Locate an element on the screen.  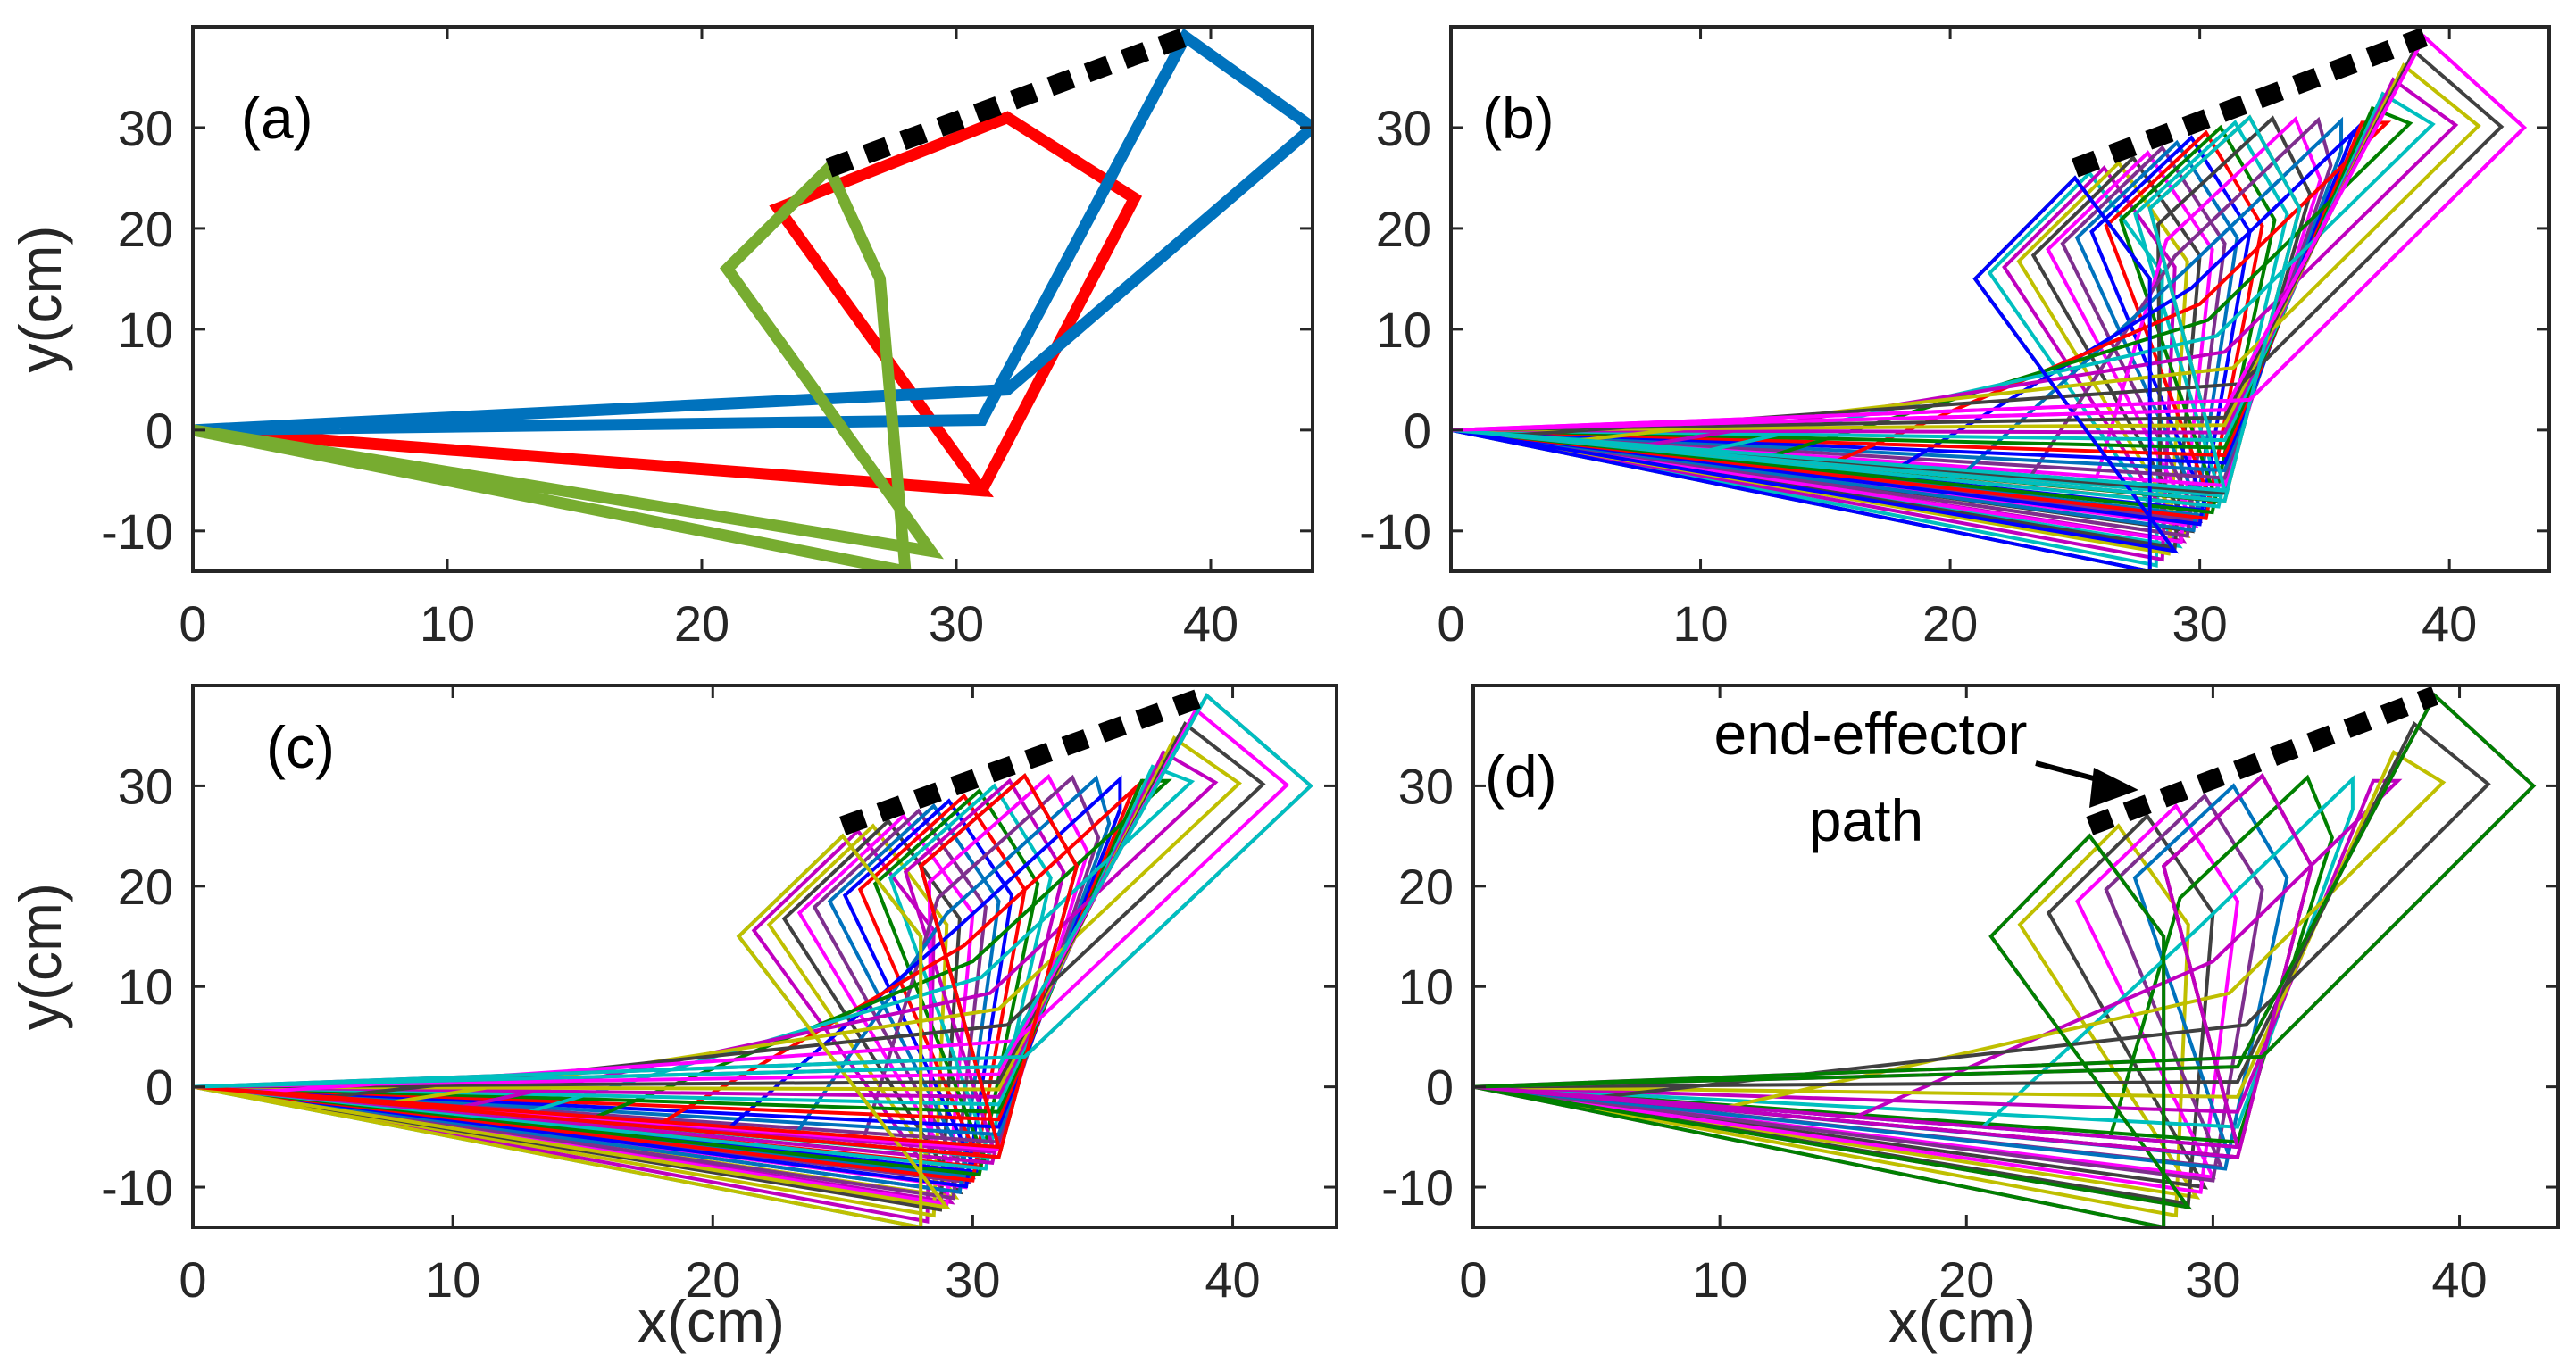
panel-label: (b) is located at coordinates (1518, 118).